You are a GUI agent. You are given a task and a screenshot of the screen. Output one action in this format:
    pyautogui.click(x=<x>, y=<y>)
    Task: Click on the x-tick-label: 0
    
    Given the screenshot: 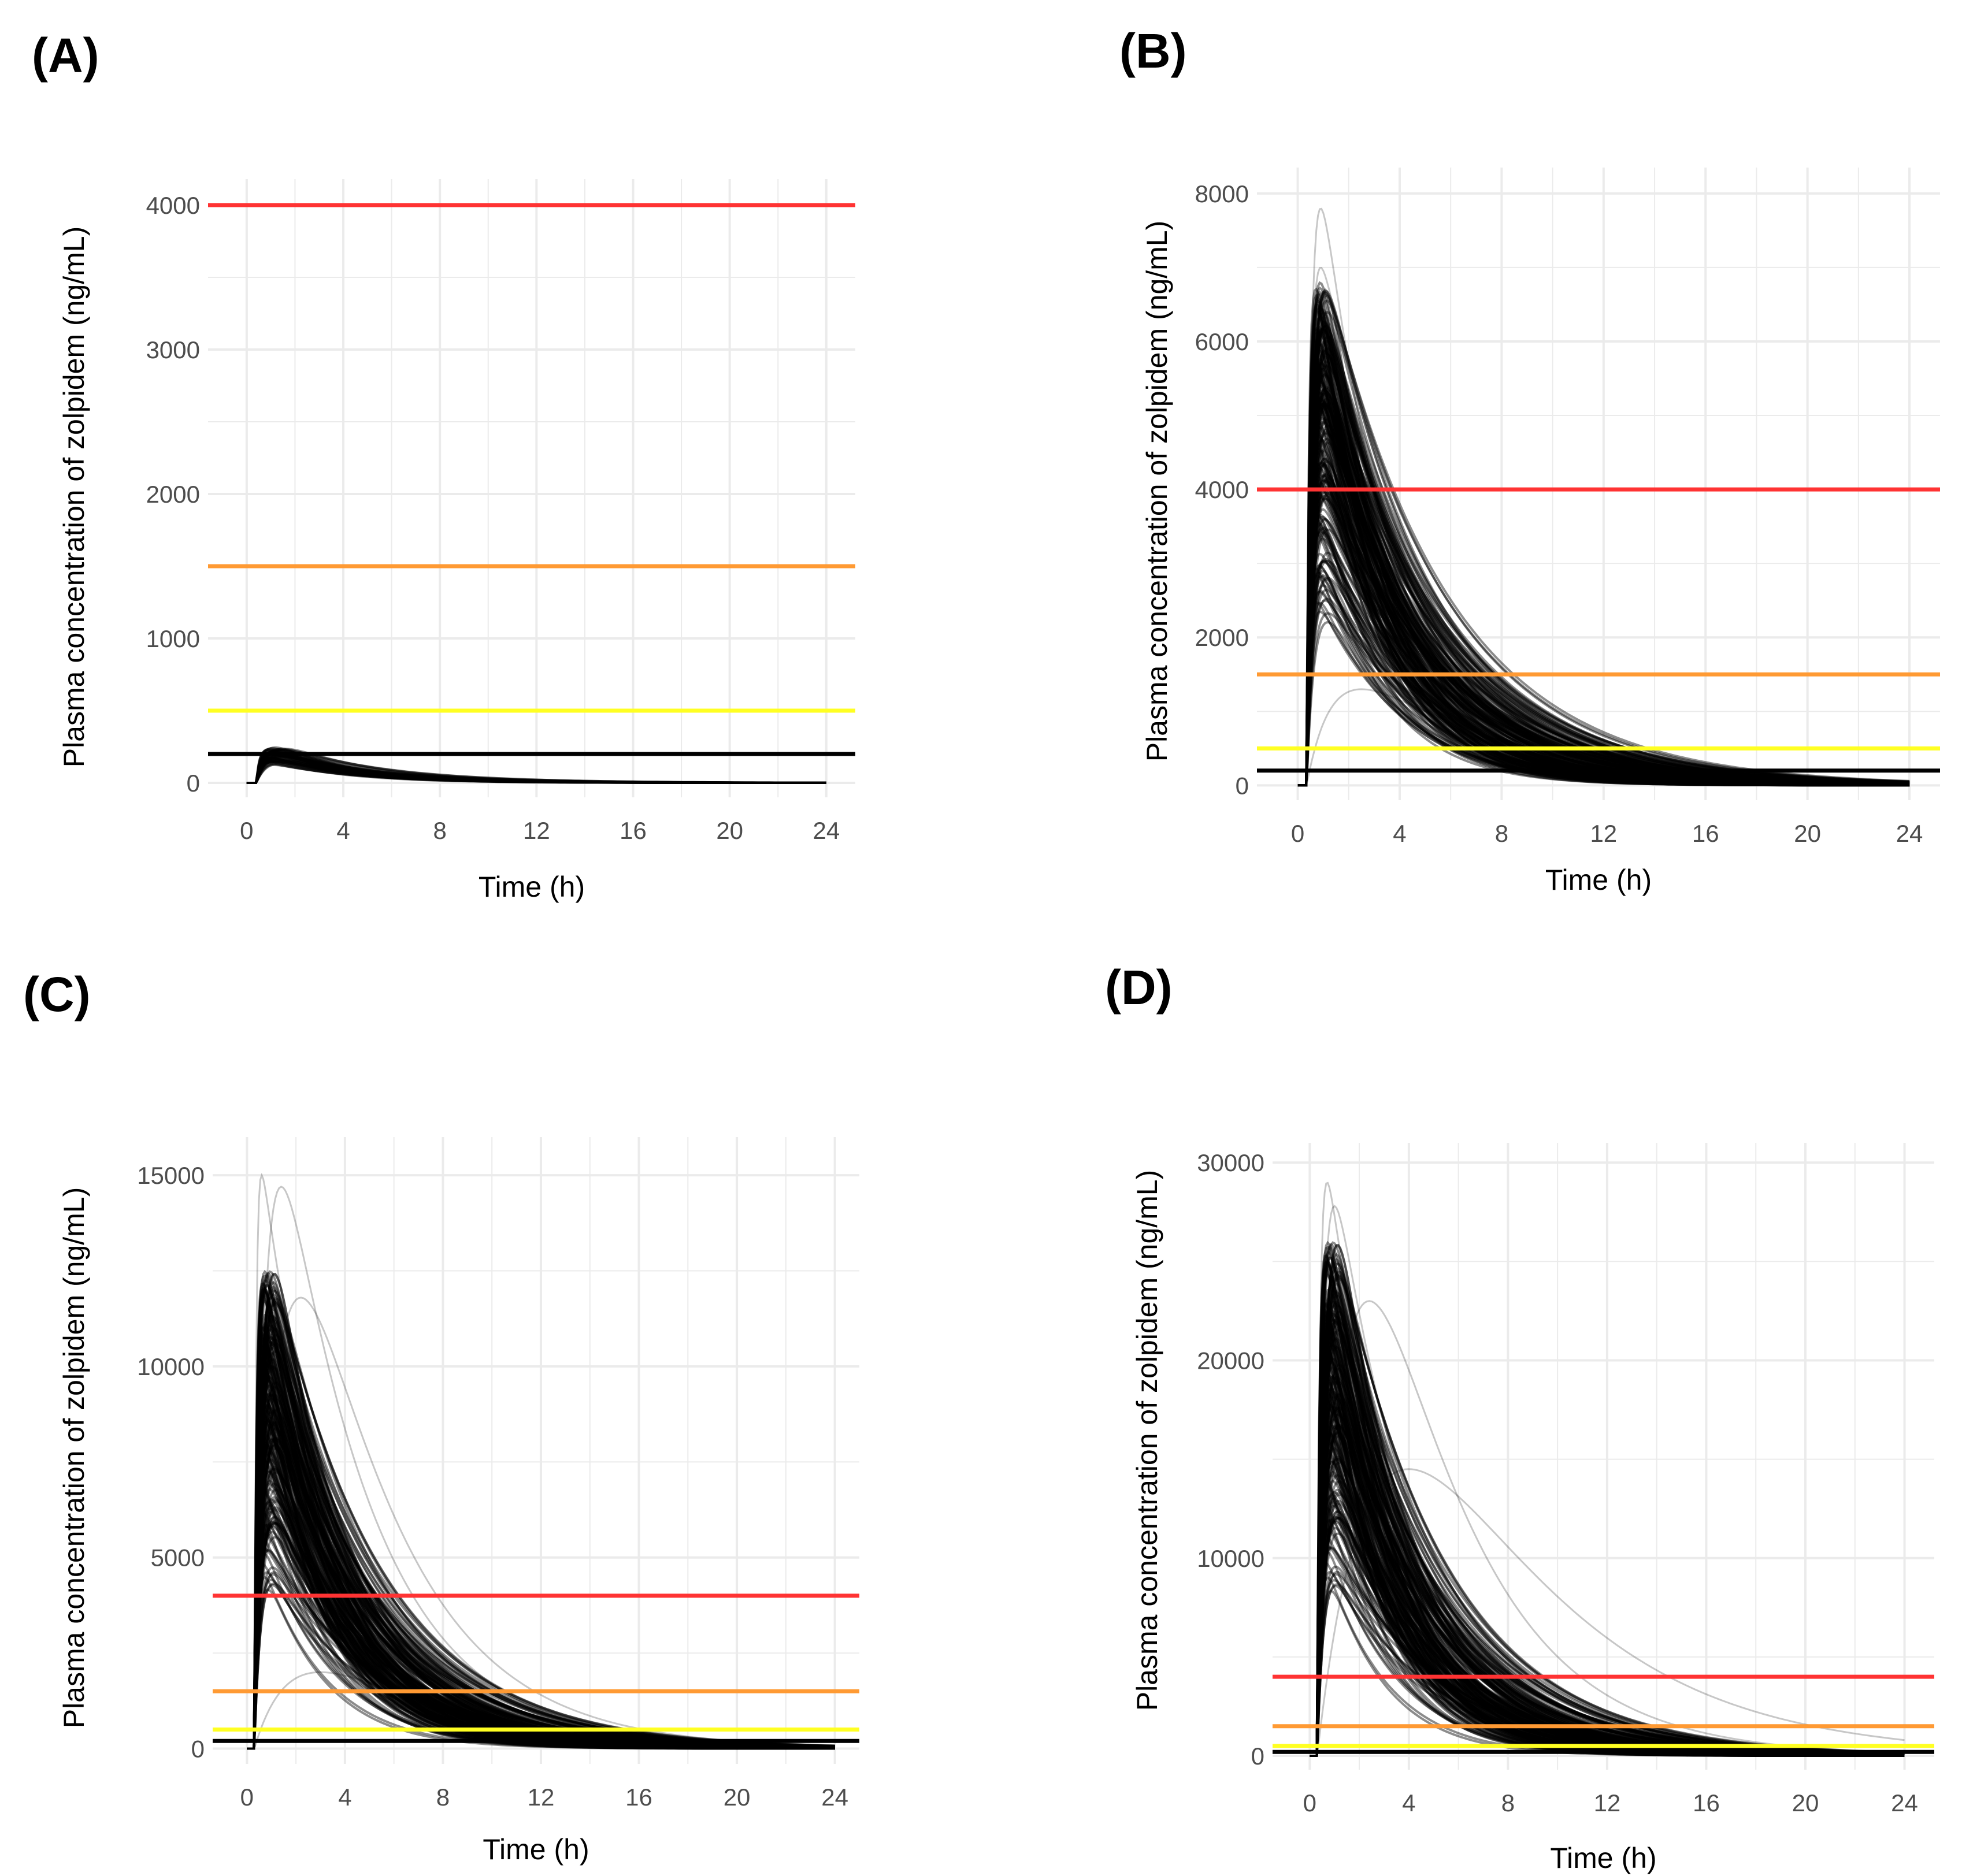 What is the action you would take?
    pyautogui.click(x=247, y=1798)
    